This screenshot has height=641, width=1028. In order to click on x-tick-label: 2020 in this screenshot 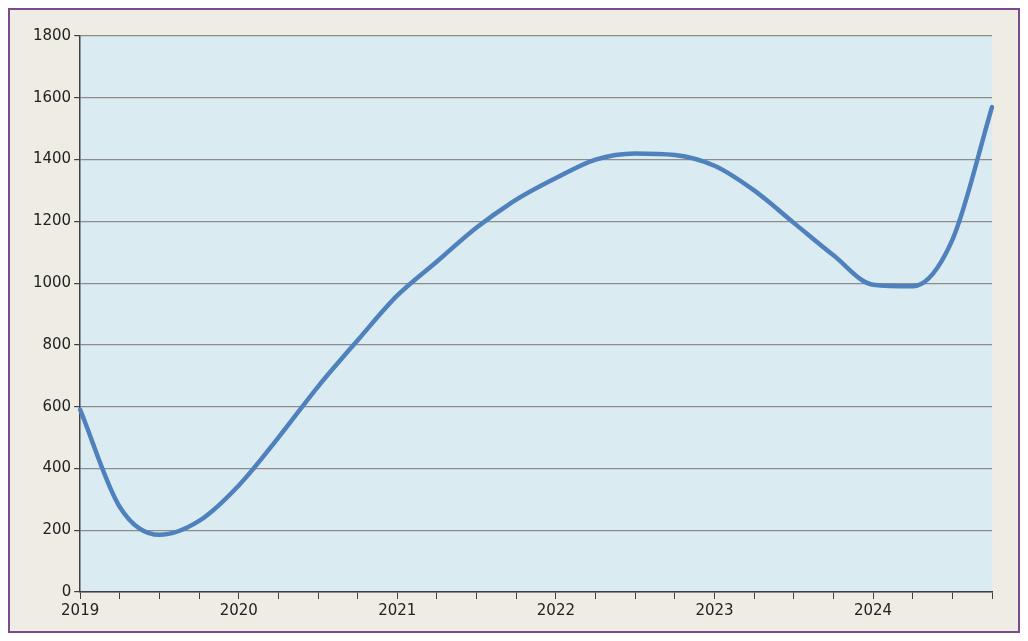, I will do `click(238, 609)`.